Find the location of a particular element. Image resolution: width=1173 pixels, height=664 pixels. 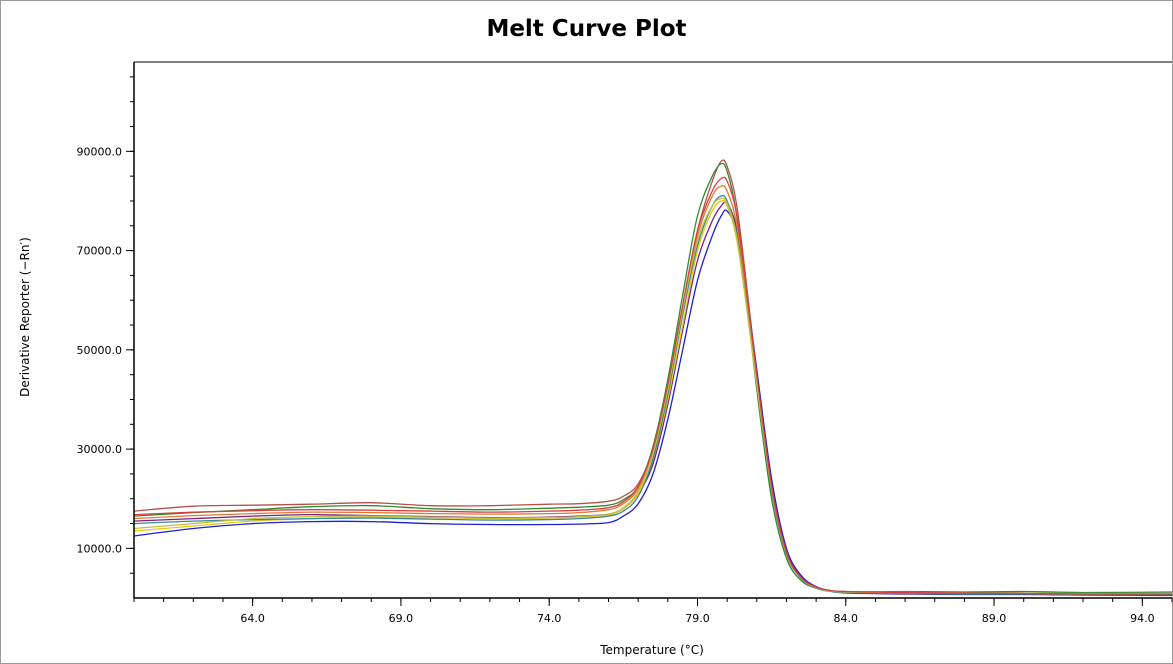

x-tick-label: 89.0 is located at coordinates (994, 618).